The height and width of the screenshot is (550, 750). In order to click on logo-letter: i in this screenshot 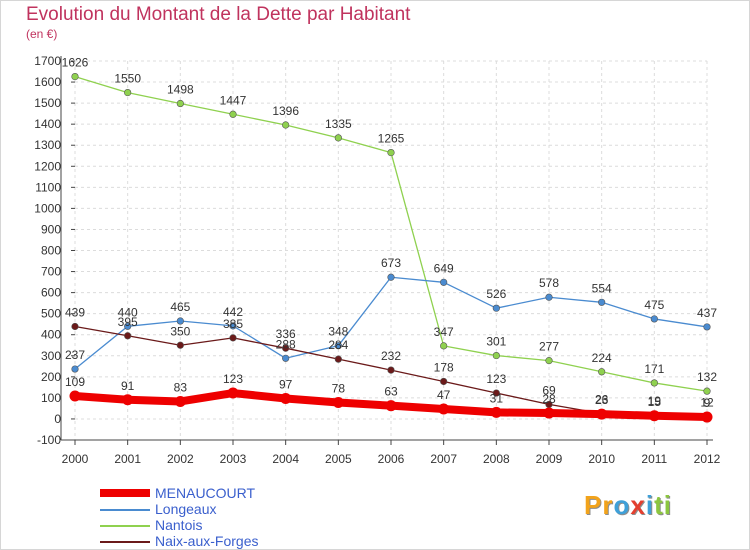, I will do `click(650, 505)`.